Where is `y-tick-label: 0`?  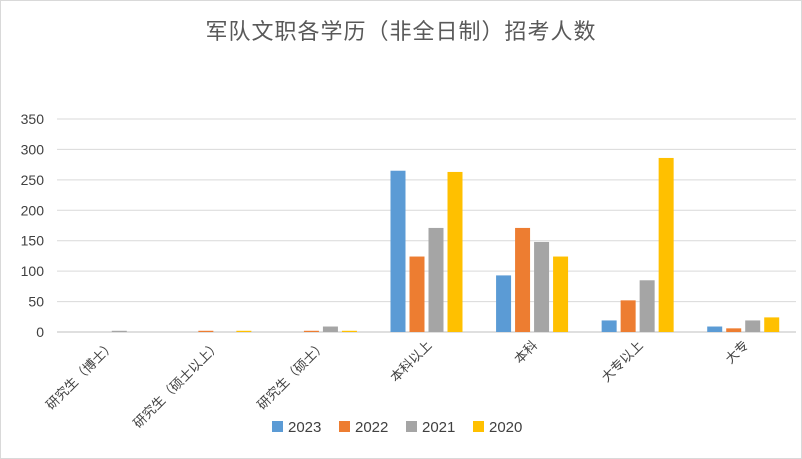 y-tick-label: 0 is located at coordinates (40, 332).